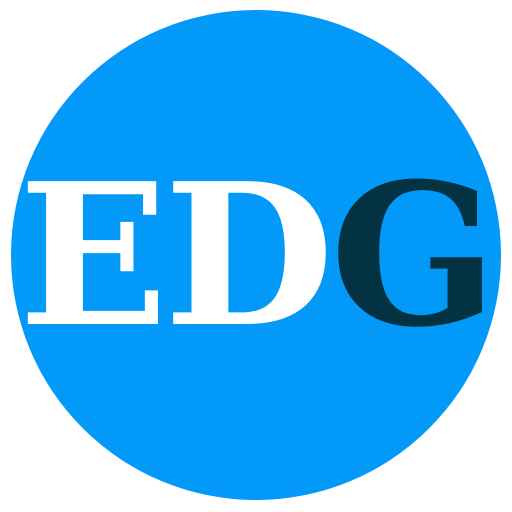 The height and width of the screenshot is (512, 512). What do you see at coordinates (93, 256) in the screenshot?
I see `logo-letter-e: E` at bounding box center [93, 256].